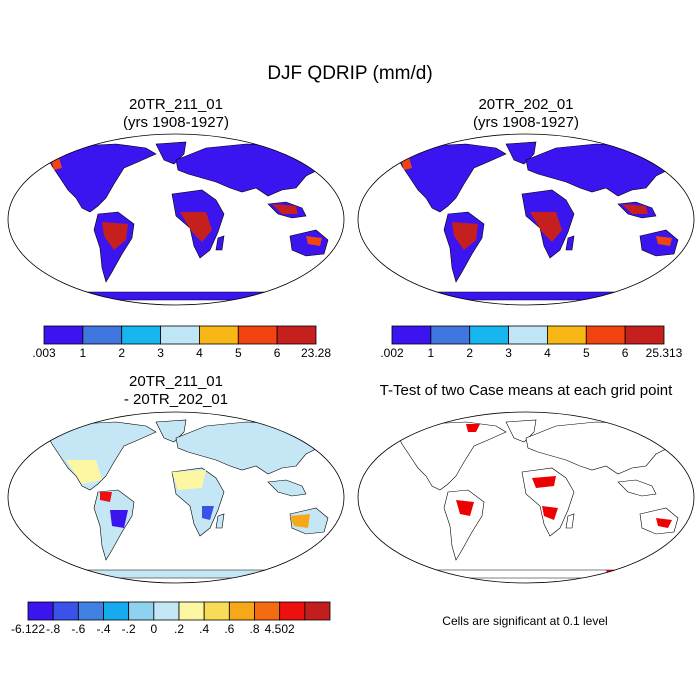  I want to click on colorbar-case2: .002 1 2 3 4 5 6 25.313, so click(531, 342).